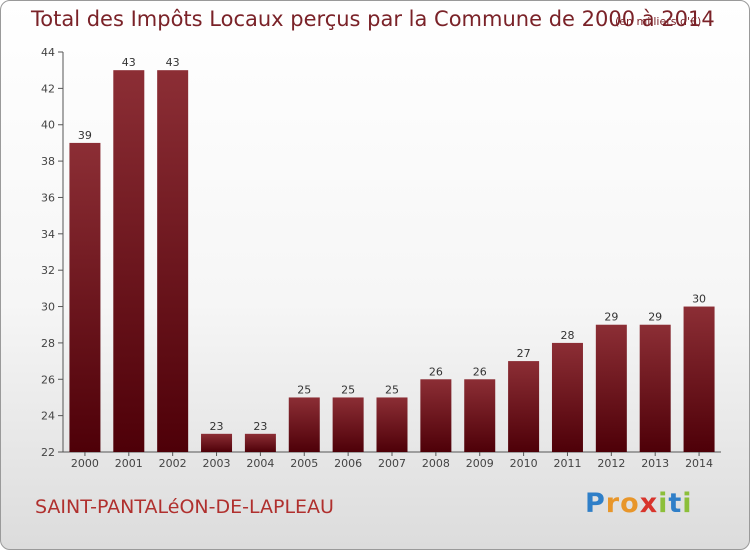 This screenshot has width=750, height=550. What do you see at coordinates (48, 52) in the screenshot?
I see `y-tick-label: 44` at bounding box center [48, 52].